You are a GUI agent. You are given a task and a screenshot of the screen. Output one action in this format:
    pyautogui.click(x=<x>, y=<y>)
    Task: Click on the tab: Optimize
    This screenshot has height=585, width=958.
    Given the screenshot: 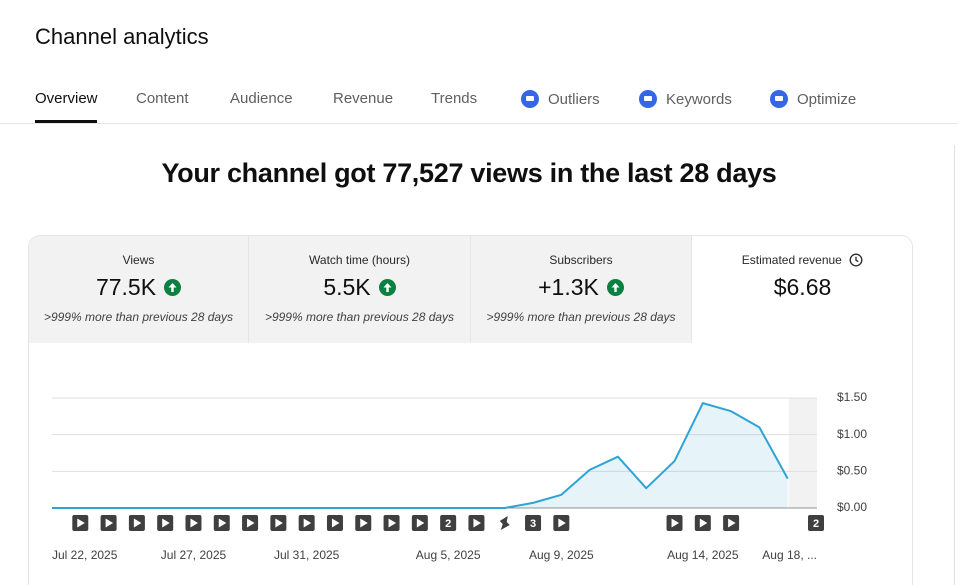 What is the action you would take?
    pyautogui.click(x=813, y=99)
    